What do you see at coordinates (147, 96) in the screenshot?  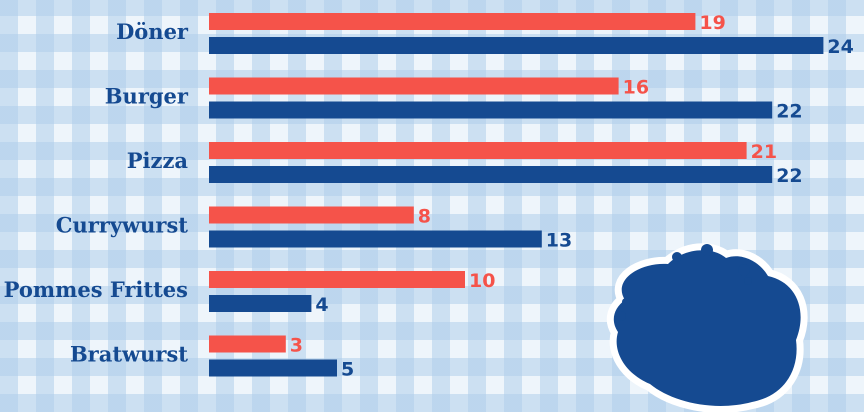 I see `category-label: Burger` at bounding box center [147, 96].